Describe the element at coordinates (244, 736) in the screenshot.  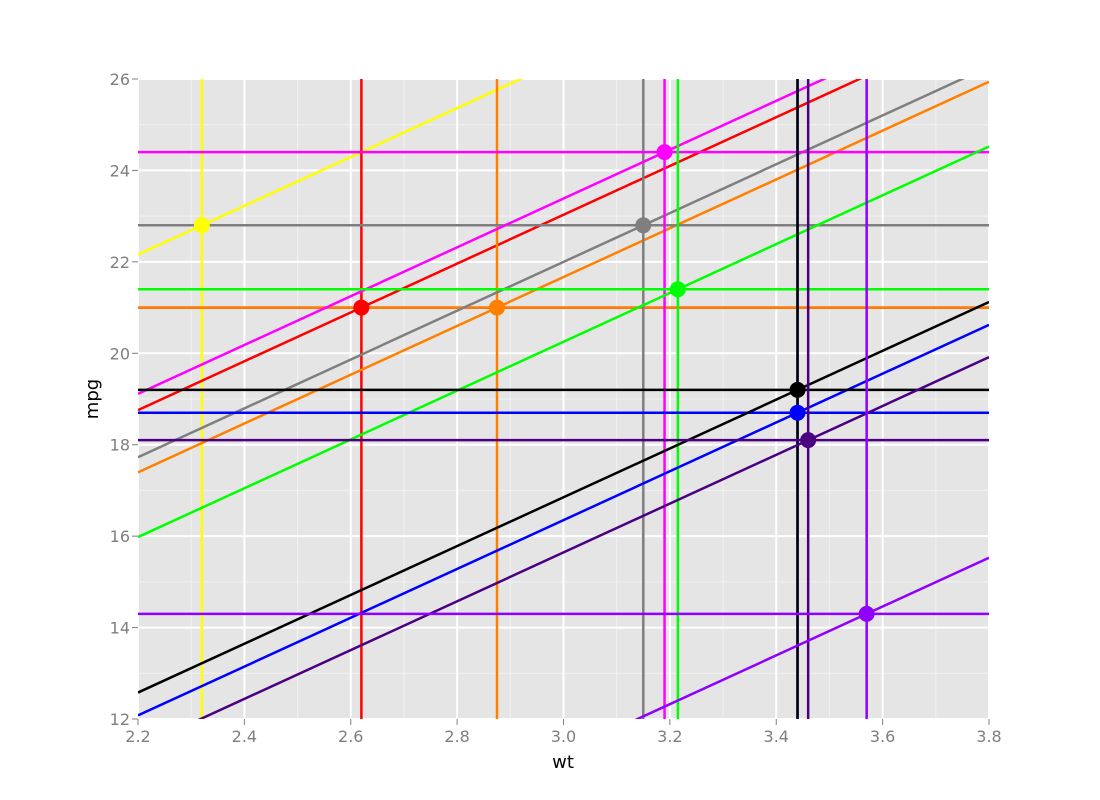
I see `x-tick-label: 2.4` at that location.